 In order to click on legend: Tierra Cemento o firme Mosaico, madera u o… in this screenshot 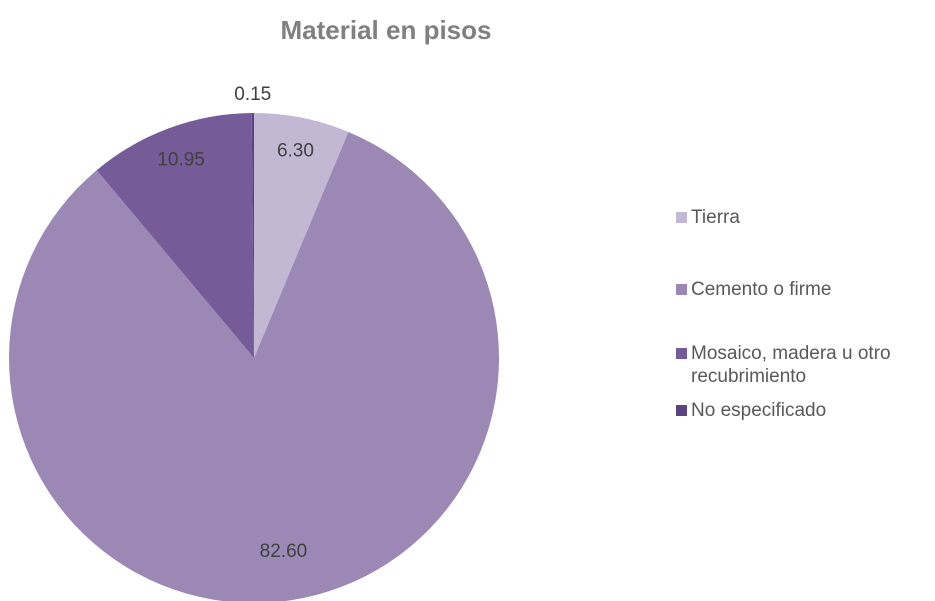, I will do `click(803, 314)`.